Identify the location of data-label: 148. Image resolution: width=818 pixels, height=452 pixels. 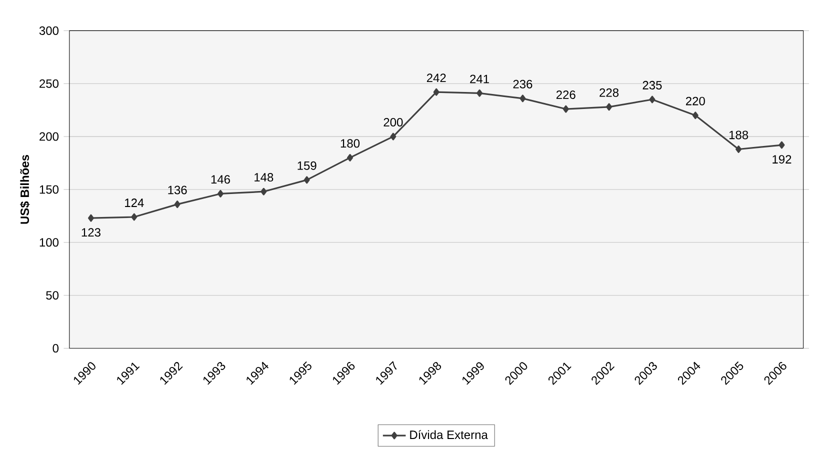
(264, 177).